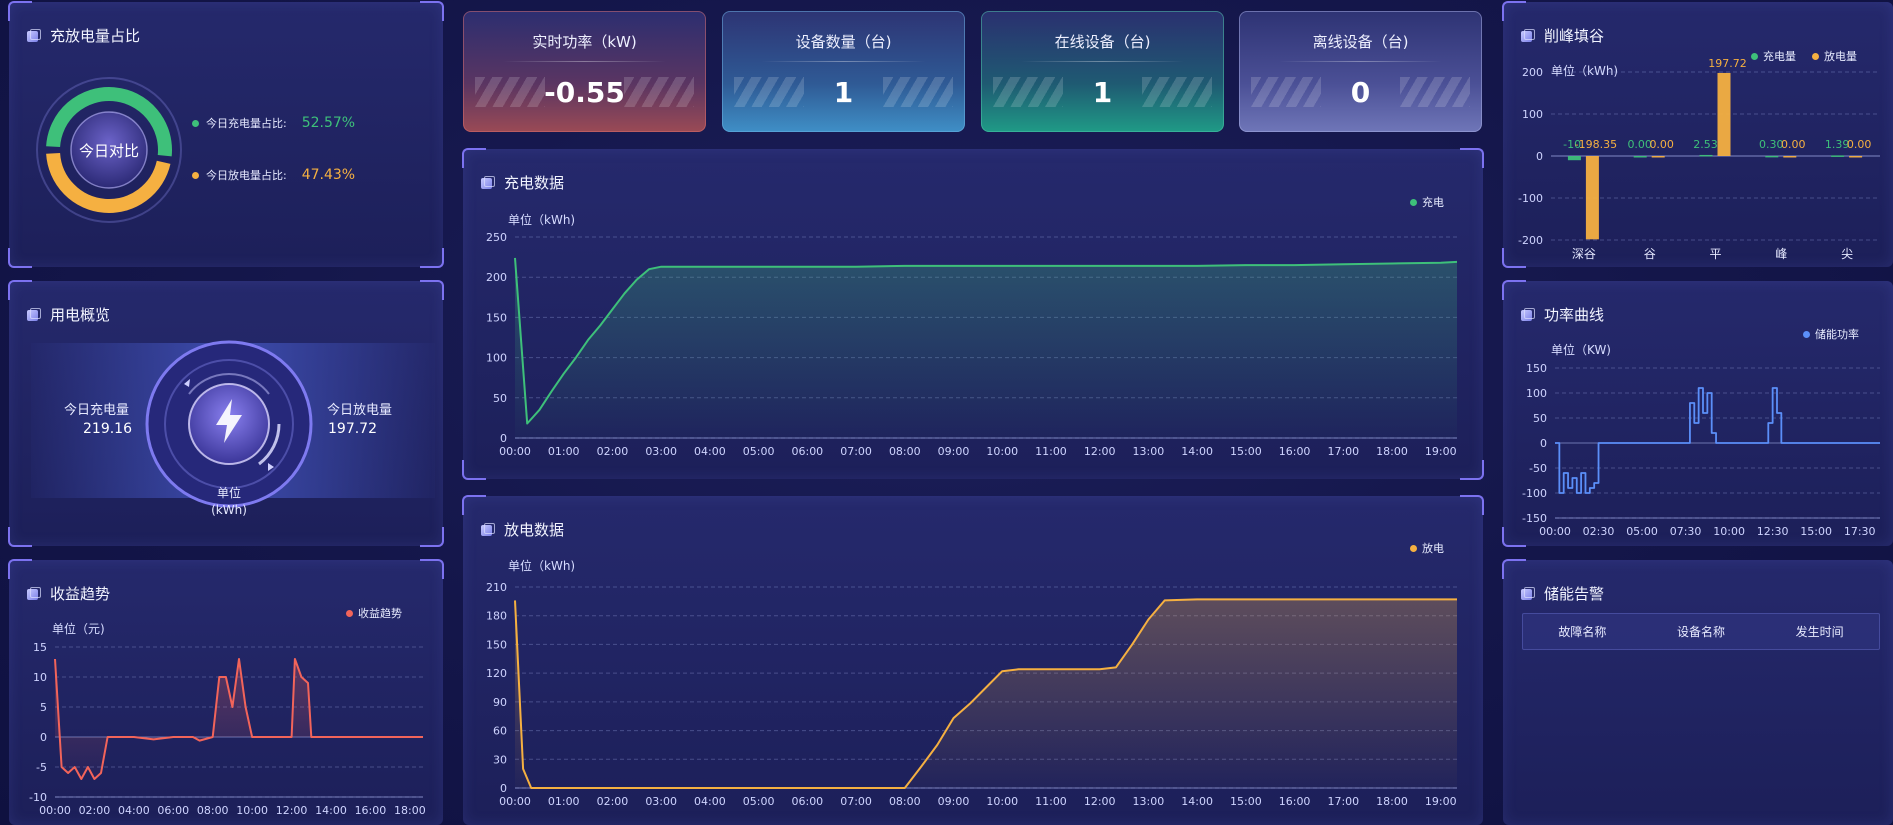 Image resolution: width=1893 pixels, height=825 pixels. Describe the element at coordinates (229, 501) in the screenshot. I see `overview-unit: 单位 (kWh)` at that location.